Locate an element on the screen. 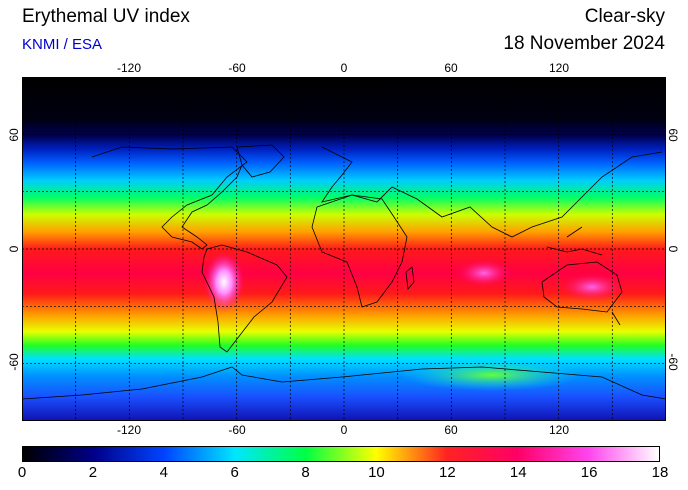 This screenshot has height=490, width=688. lon-tick-top: -120 is located at coordinates (129, 68).